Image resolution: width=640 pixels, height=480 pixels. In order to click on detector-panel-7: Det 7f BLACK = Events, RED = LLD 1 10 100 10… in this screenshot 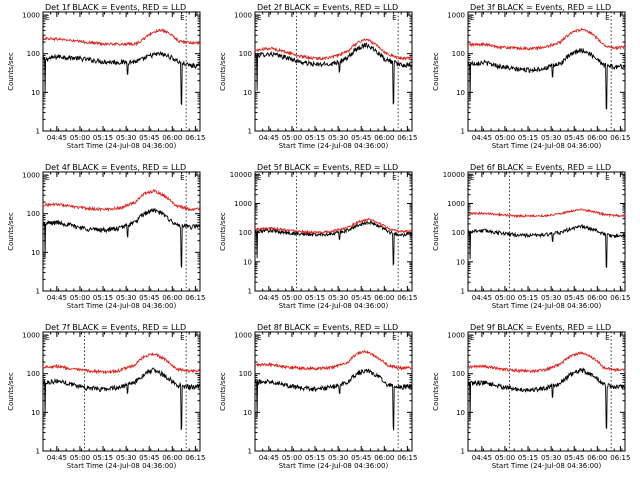, I will do `click(106, 396)`.